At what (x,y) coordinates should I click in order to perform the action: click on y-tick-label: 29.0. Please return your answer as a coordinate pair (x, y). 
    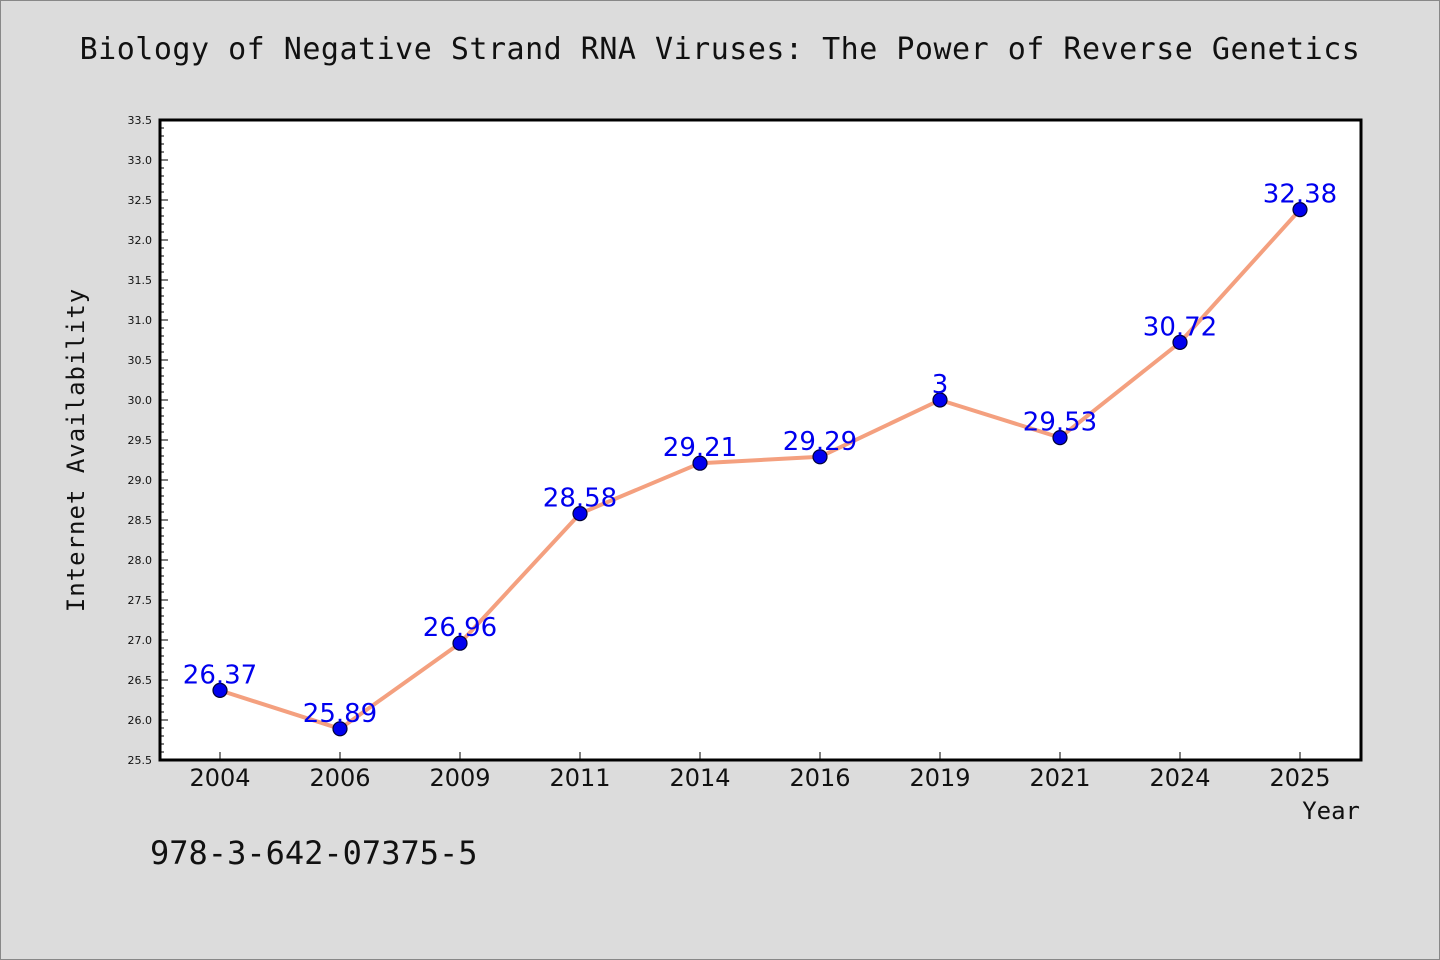
    Looking at the image, I should click on (140, 480).